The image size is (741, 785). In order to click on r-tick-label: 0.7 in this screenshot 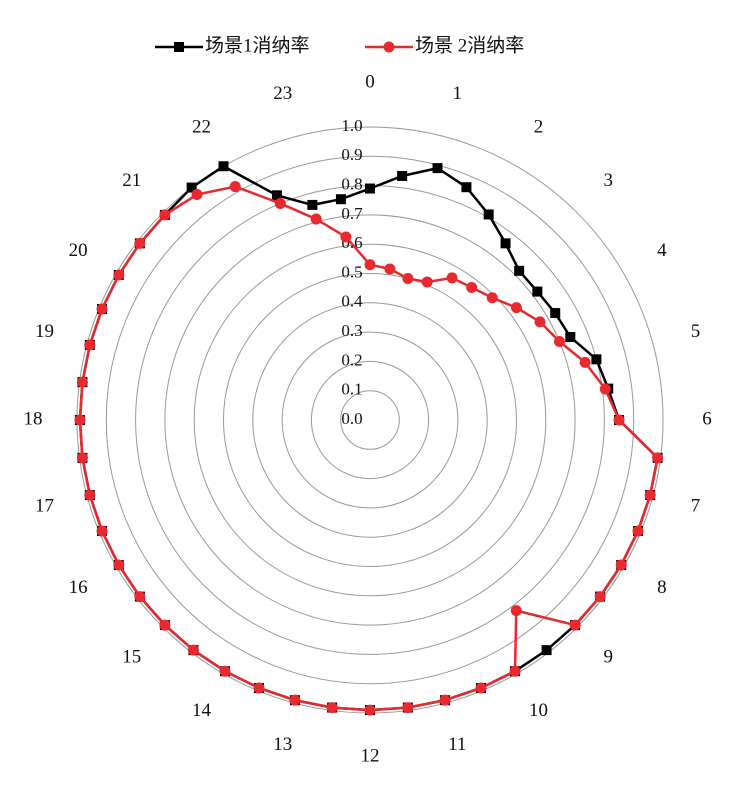, I will do `click(352, 213)`.